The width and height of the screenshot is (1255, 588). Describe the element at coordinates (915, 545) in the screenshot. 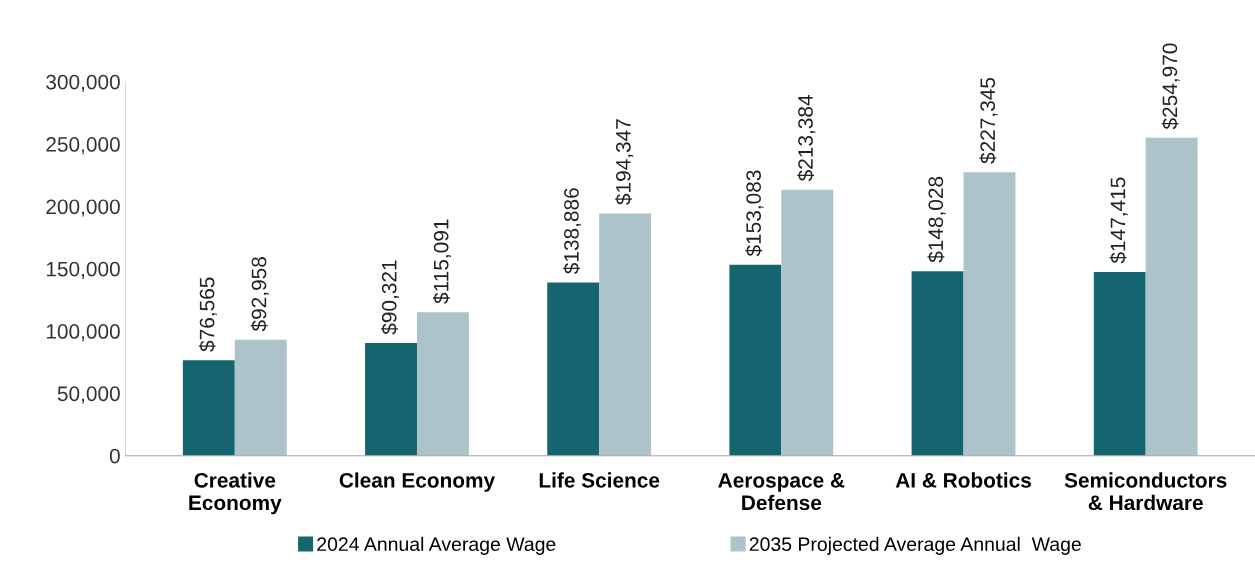

I see `legend-label: 2035 Projected Average Annual Wage` at that location.